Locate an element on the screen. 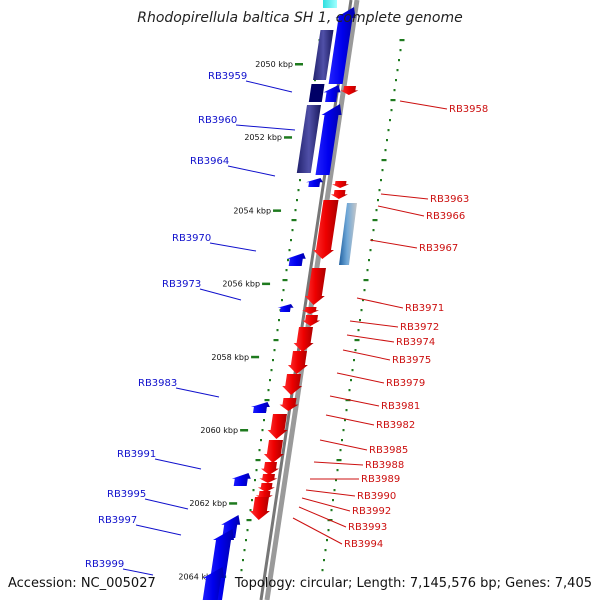 The width and height of the screenshot is (600, 600). gene-label: RB3971 is located at coordinates (424, 308).